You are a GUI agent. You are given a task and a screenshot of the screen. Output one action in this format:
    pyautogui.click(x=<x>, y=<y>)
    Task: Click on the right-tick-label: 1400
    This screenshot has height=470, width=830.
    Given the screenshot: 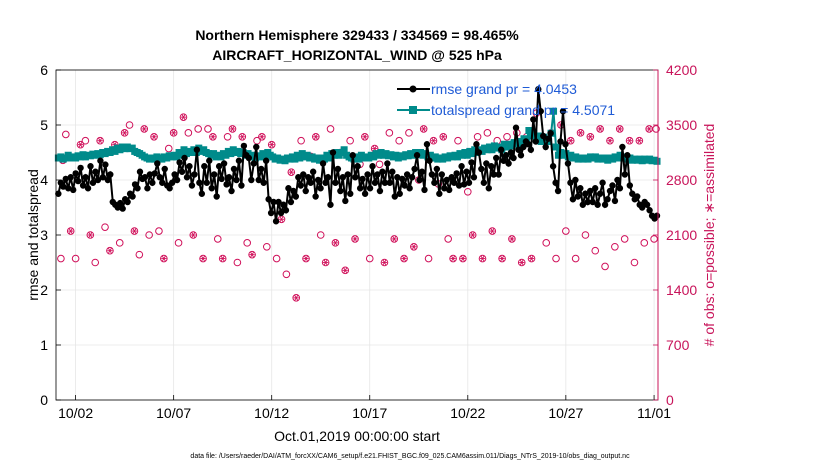 What is the action you would take?
    pyautogui.click(x=681, y=290)
    